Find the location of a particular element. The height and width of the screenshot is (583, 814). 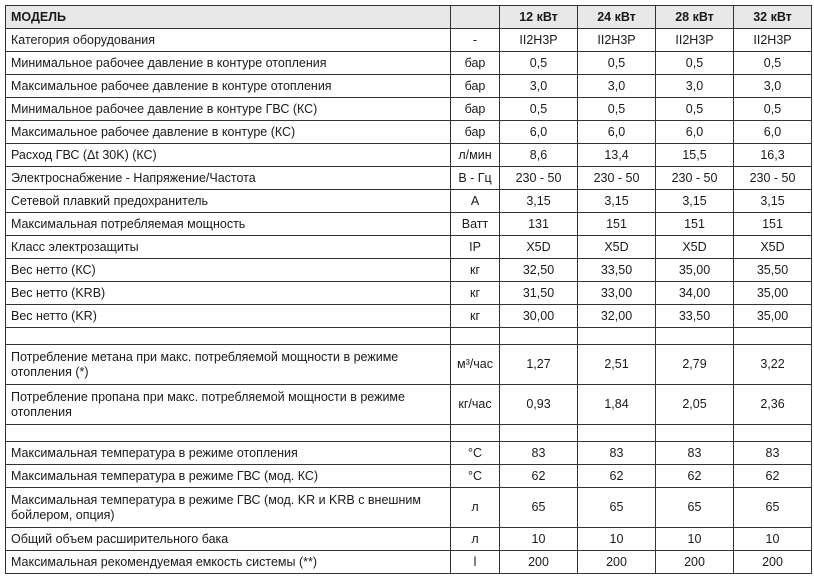

empty-row is located at coordinates (408, 336).